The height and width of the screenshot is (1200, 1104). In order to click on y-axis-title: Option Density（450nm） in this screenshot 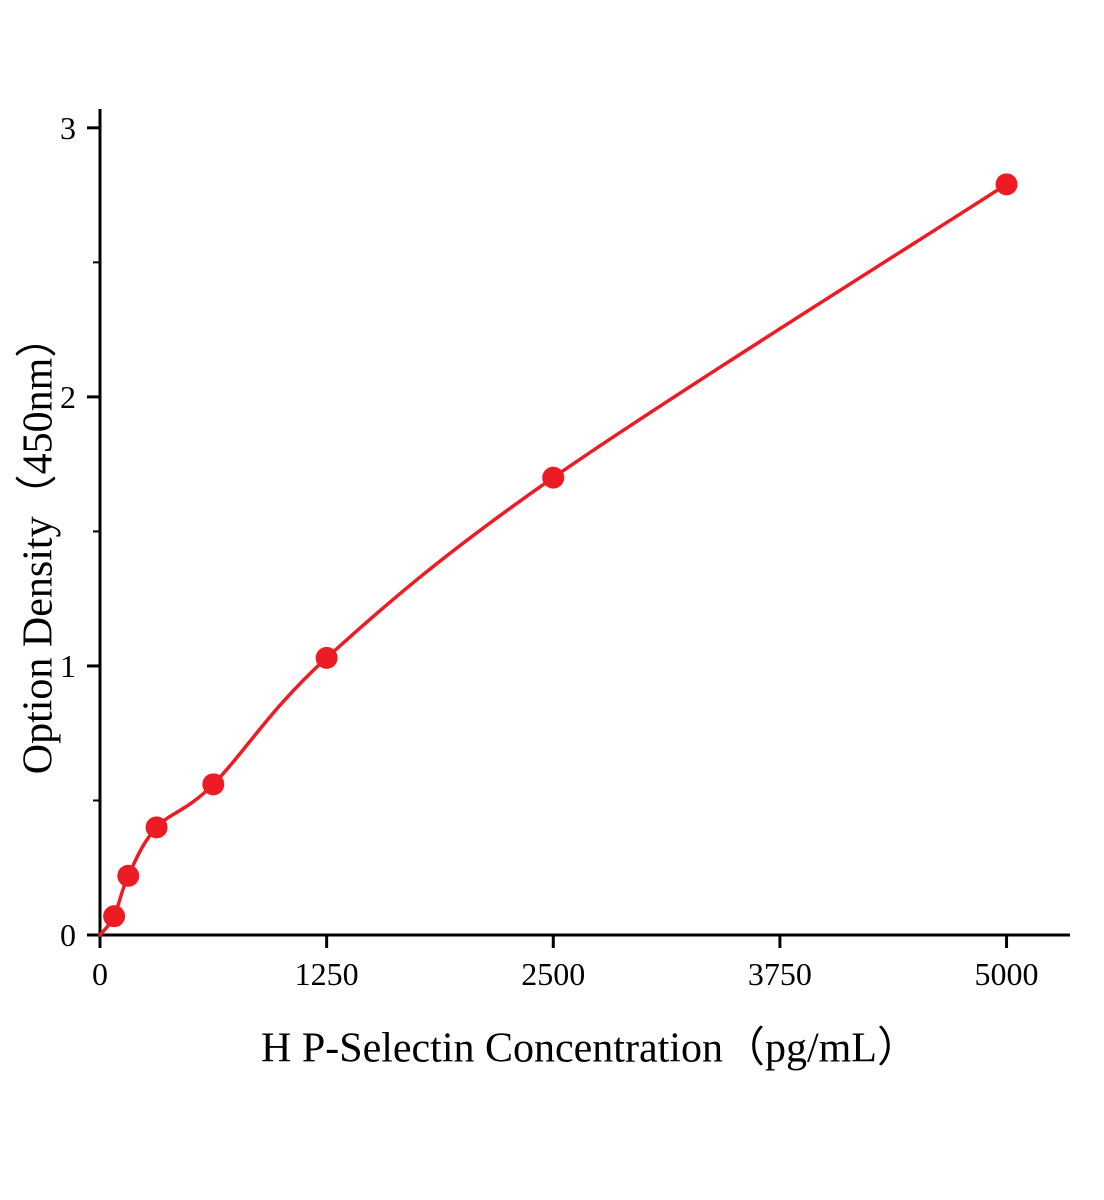, I will do `click(38, 545)`.